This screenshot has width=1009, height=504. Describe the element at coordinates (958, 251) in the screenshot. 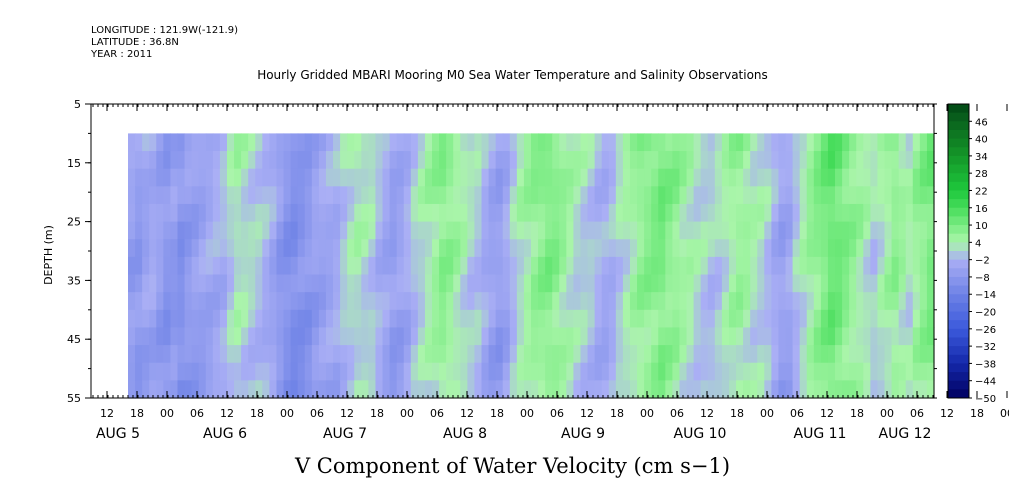

I see `colorbar-frame` at that location.